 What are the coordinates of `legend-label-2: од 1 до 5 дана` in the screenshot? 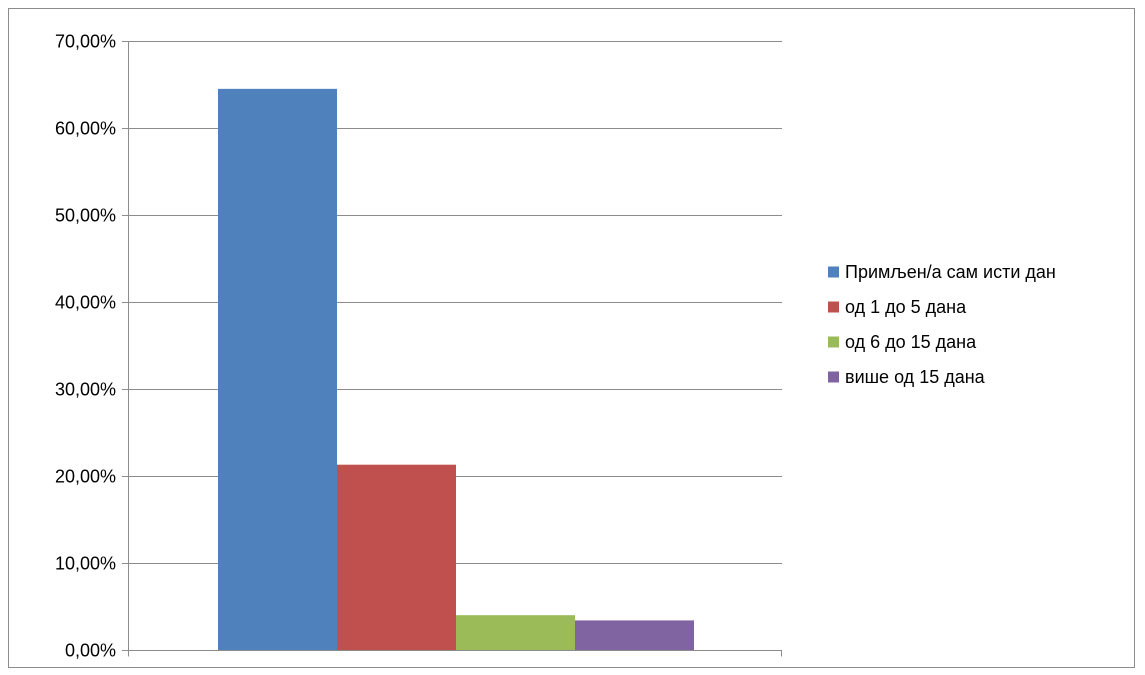 It's located at (906, 307).